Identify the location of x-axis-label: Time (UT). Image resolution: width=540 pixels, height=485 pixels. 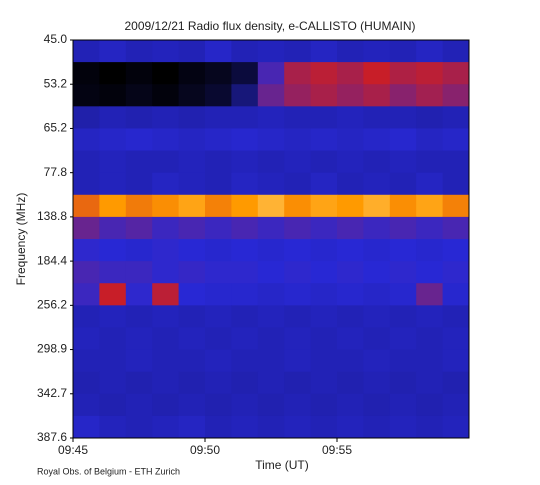
(282, 465).